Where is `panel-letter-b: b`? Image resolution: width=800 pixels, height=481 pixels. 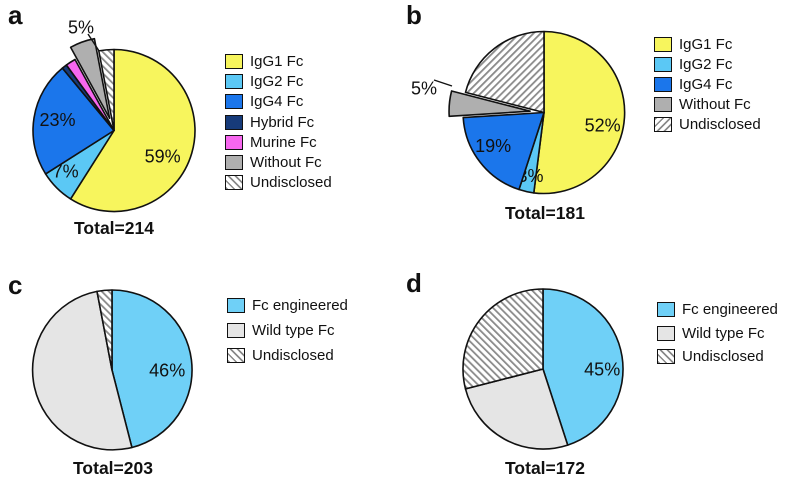
panel-letter-b: b is located at coordinates (414, 15).